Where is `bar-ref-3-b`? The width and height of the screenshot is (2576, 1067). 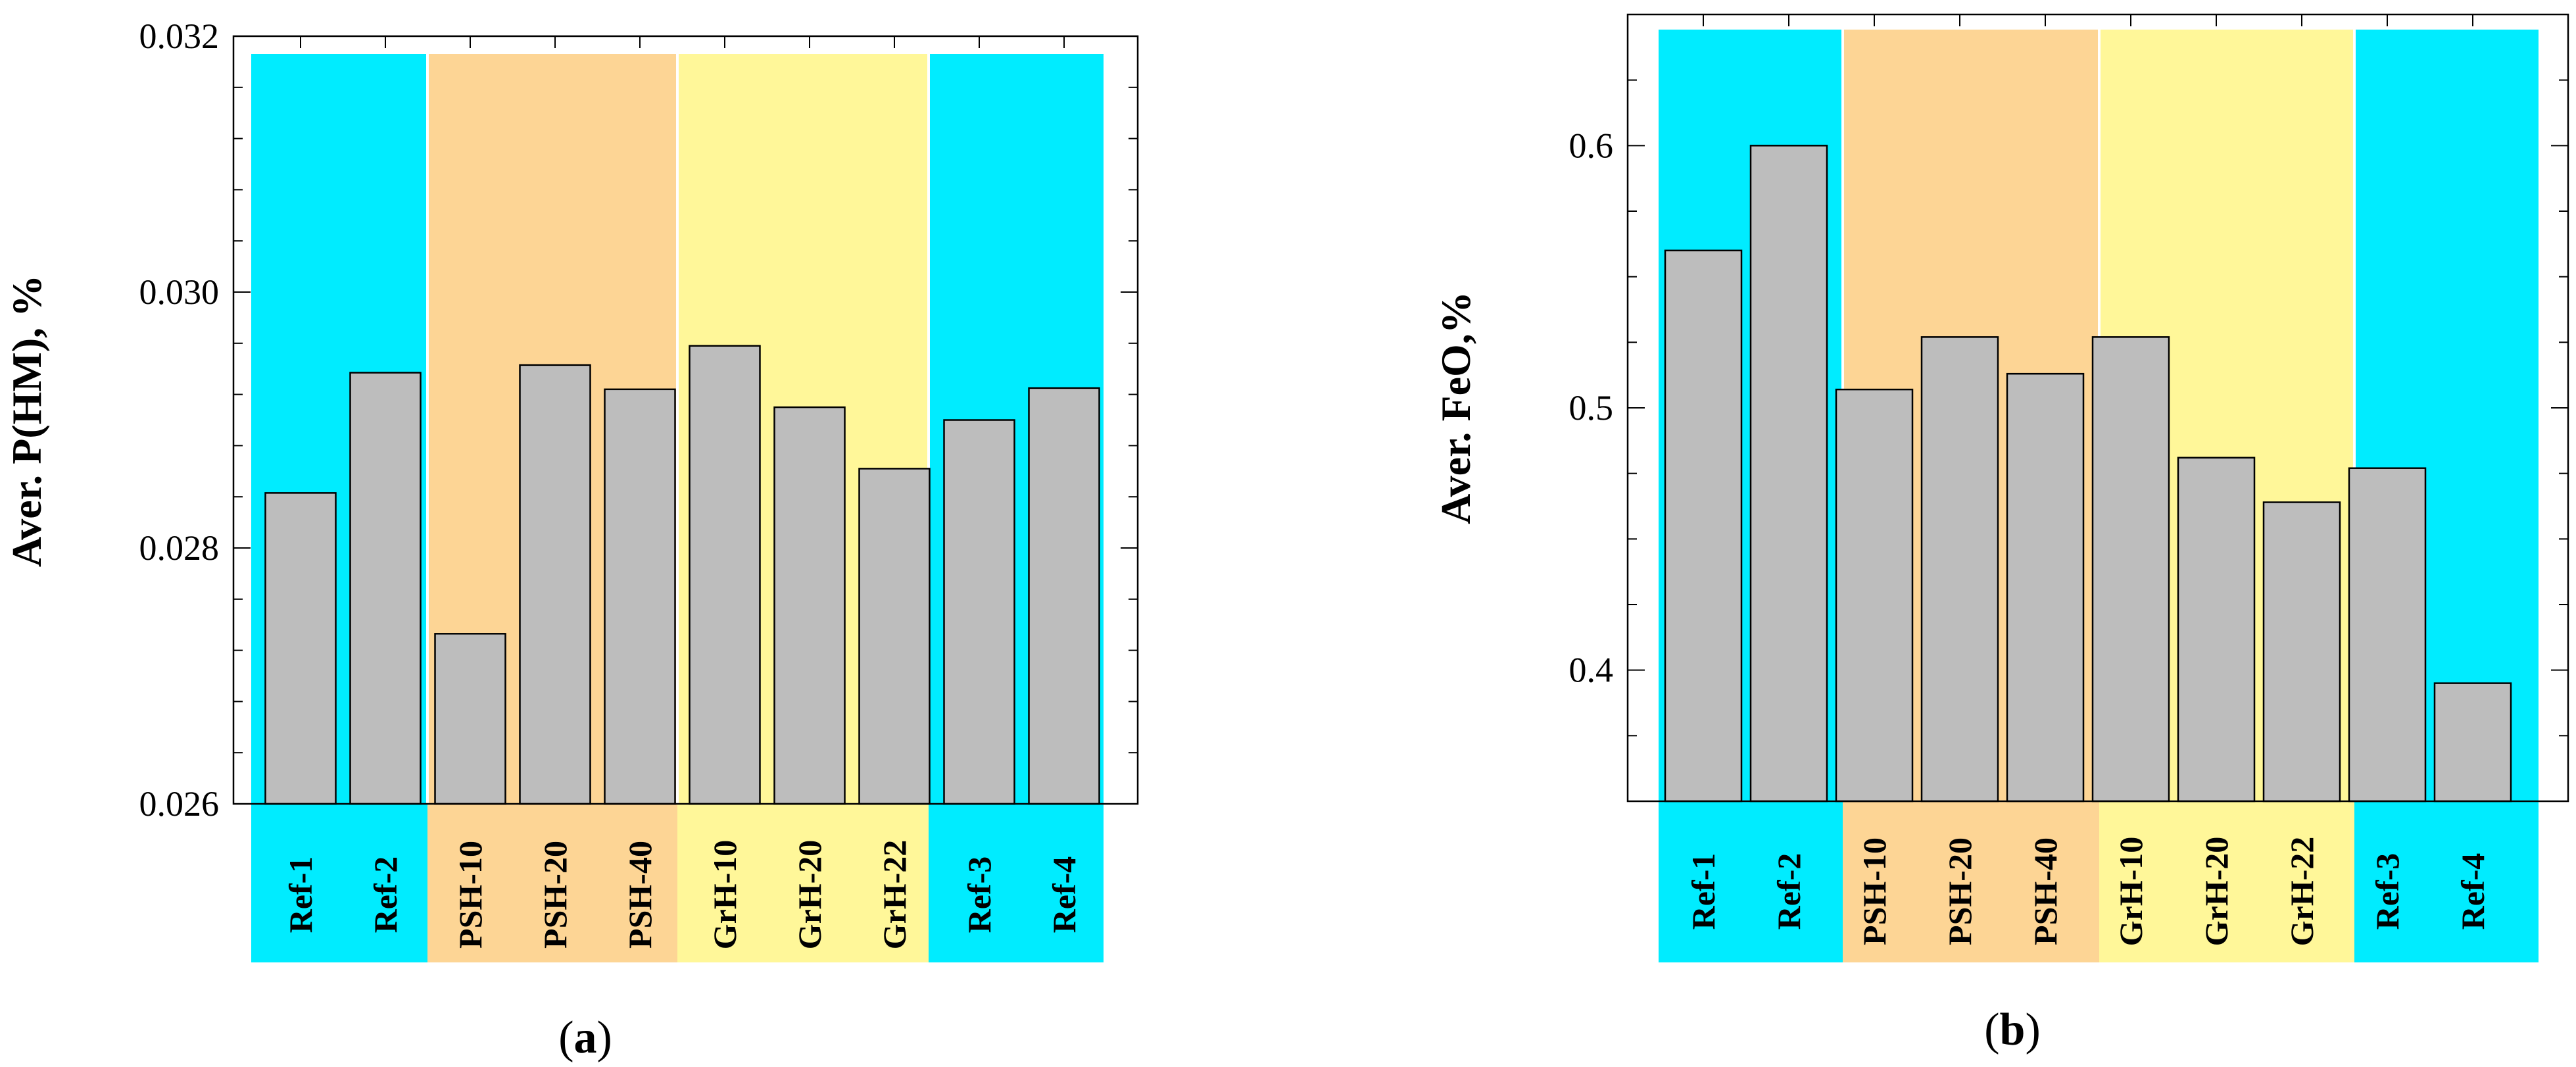
bar-ref-3-b is located at coordinates (2387, 635).